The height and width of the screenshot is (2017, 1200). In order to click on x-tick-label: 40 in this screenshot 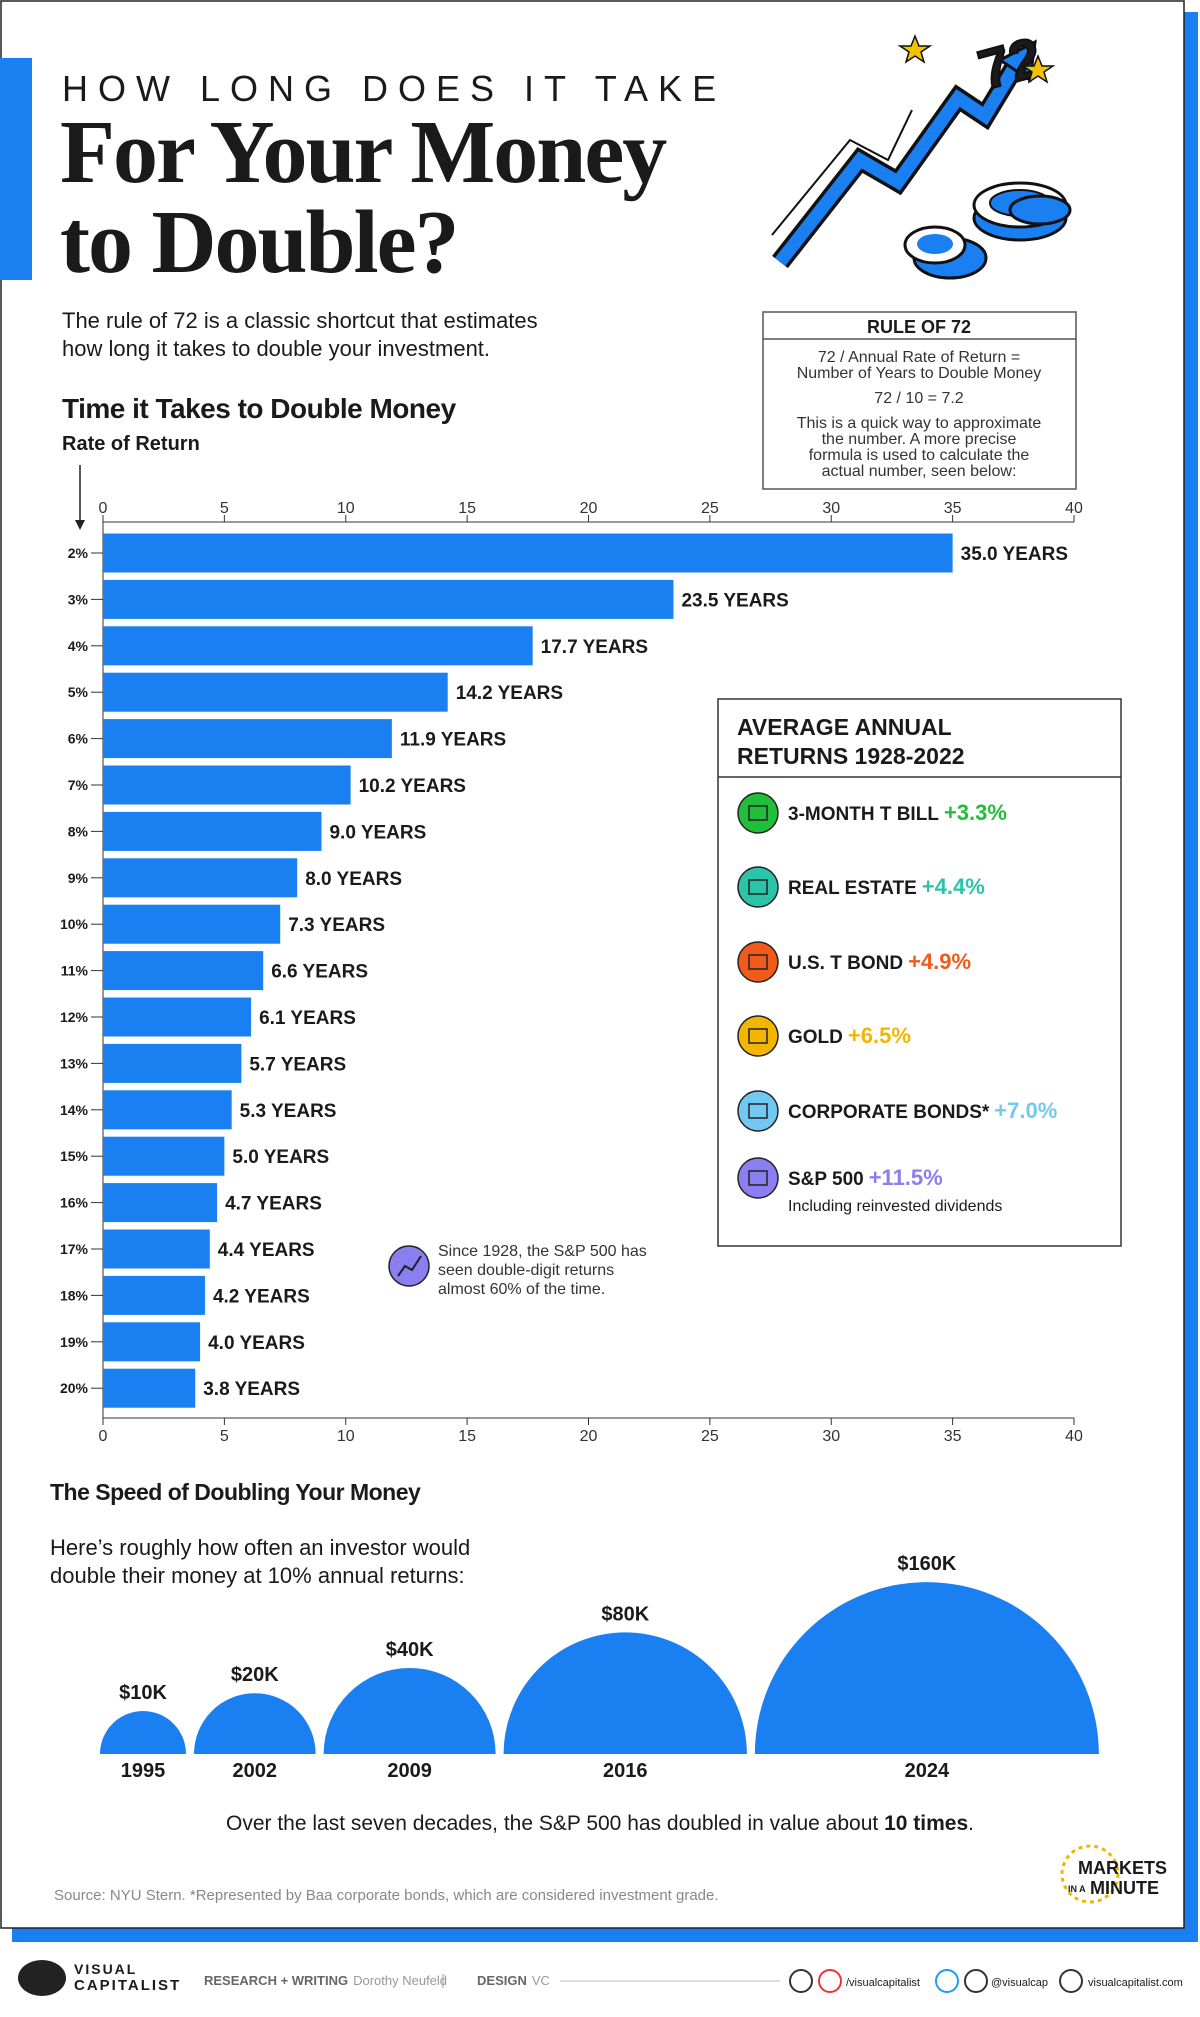, I will do `click(1074, 508)`.